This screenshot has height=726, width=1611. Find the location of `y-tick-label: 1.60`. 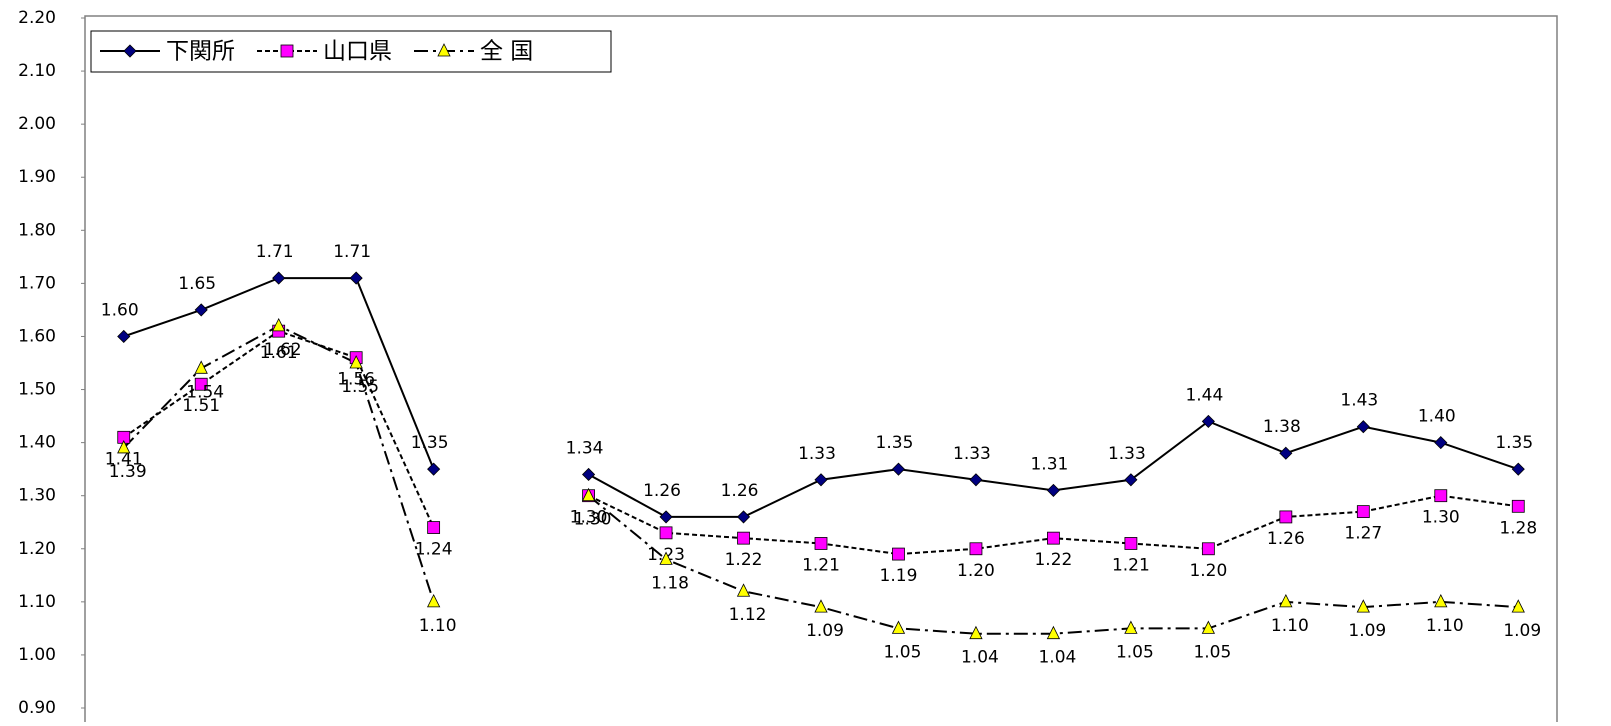

y-tick-label: 1.60 is located at coordinates (37, 336).